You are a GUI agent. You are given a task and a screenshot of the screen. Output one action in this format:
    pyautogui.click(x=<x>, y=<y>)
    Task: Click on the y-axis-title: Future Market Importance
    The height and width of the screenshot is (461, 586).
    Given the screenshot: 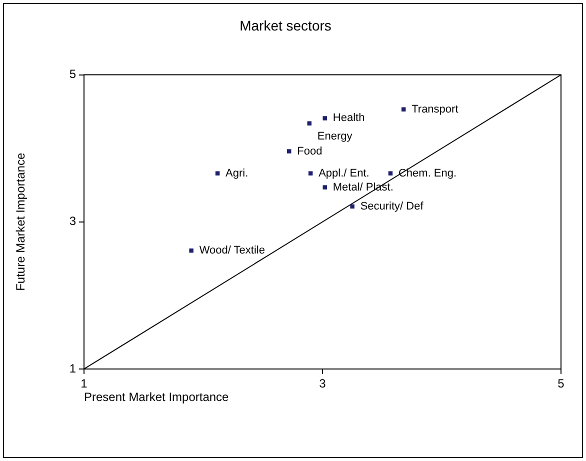 What is the action you would take?
    pyautogui.click(x=21, y=221)
    